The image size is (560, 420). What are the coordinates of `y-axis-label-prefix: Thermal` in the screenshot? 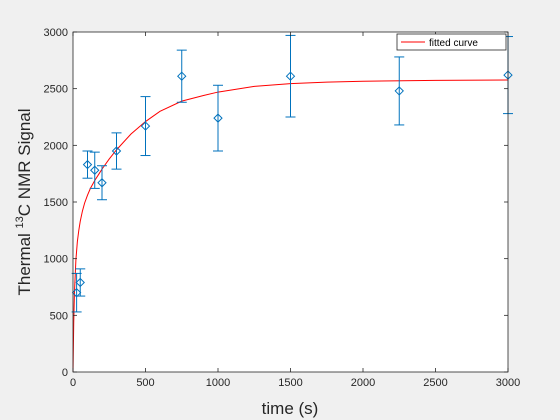 It's located at (24, 261).